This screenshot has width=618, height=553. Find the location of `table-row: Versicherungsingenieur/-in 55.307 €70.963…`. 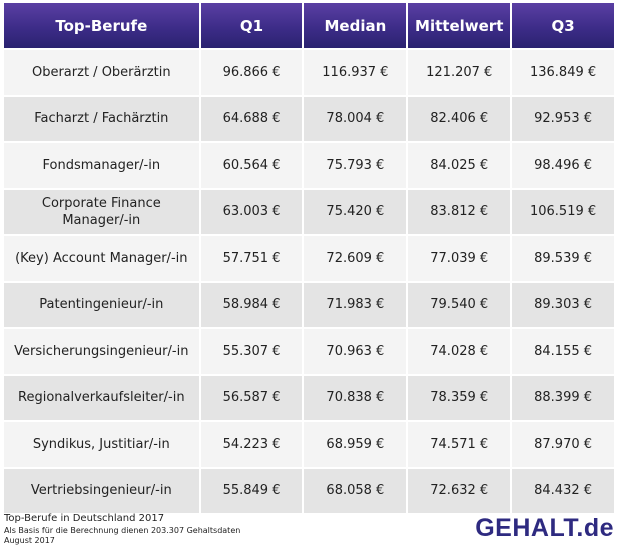

table-row: Versicherungsingenieur/-in 55.307 €70.963… is located at coordinates (309, 351).